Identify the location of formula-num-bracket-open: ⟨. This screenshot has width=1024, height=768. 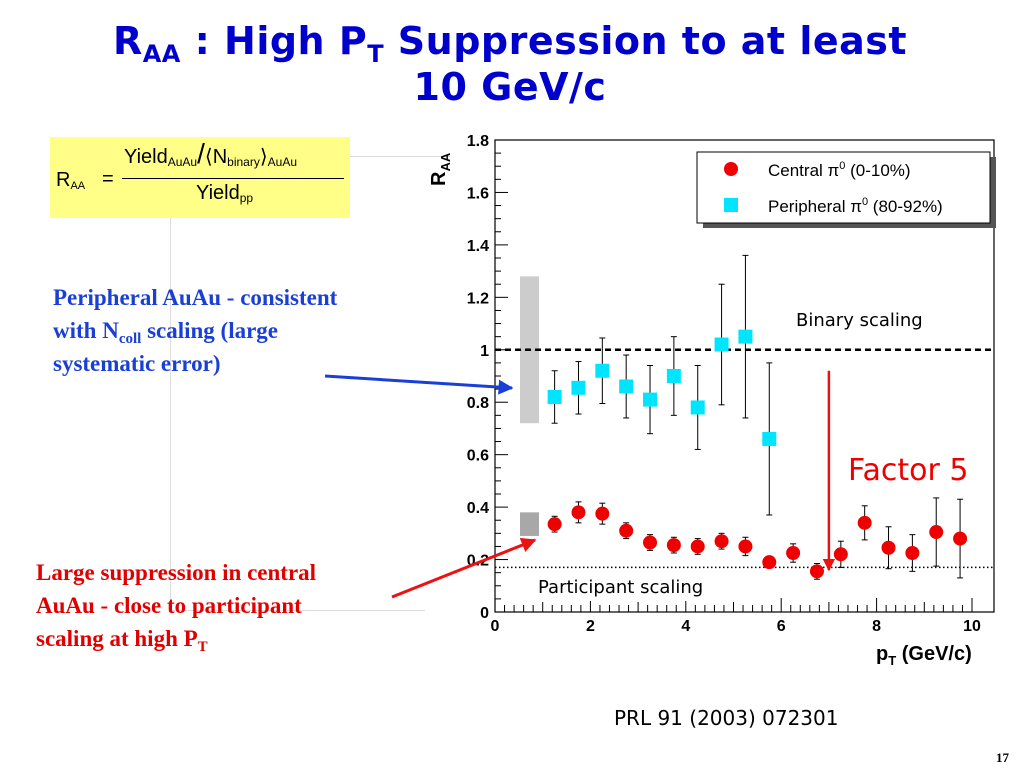
(208, 157).